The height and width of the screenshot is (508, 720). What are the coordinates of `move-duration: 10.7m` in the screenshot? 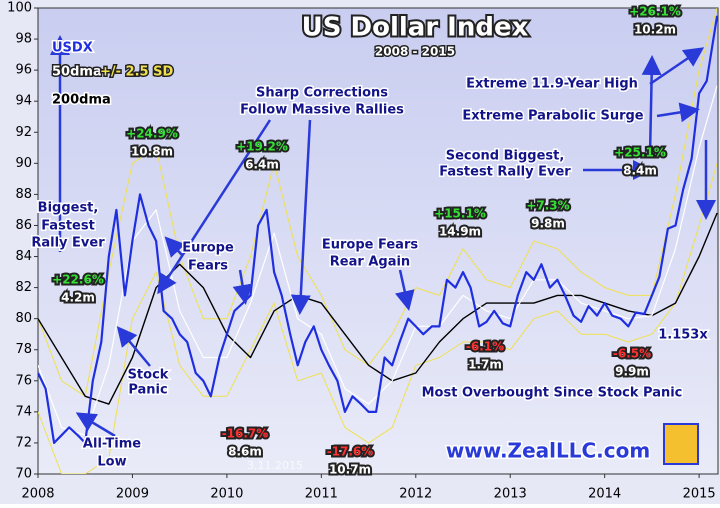 It's located at (350, 470).